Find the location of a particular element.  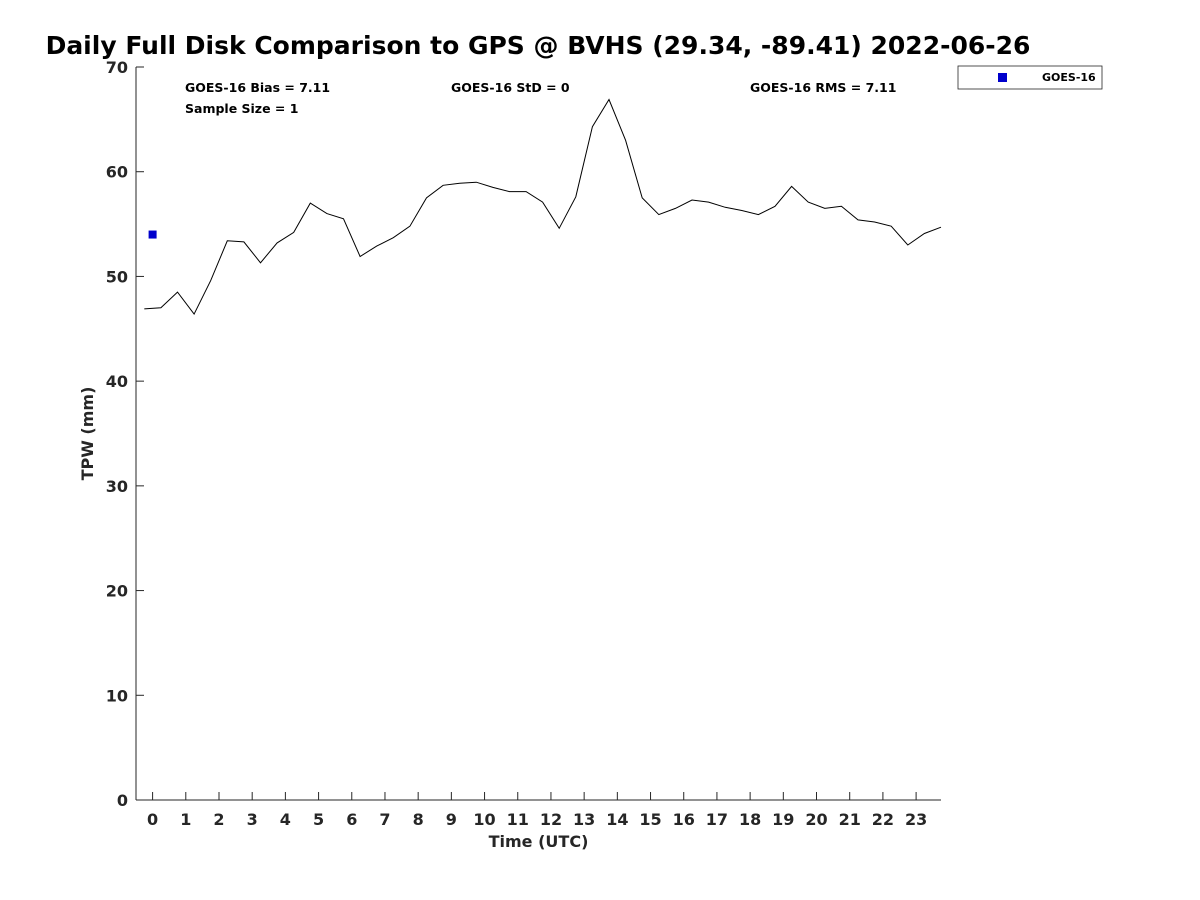

legend-label-goes16: GOES-16 is located at coordinates (1069, 77).